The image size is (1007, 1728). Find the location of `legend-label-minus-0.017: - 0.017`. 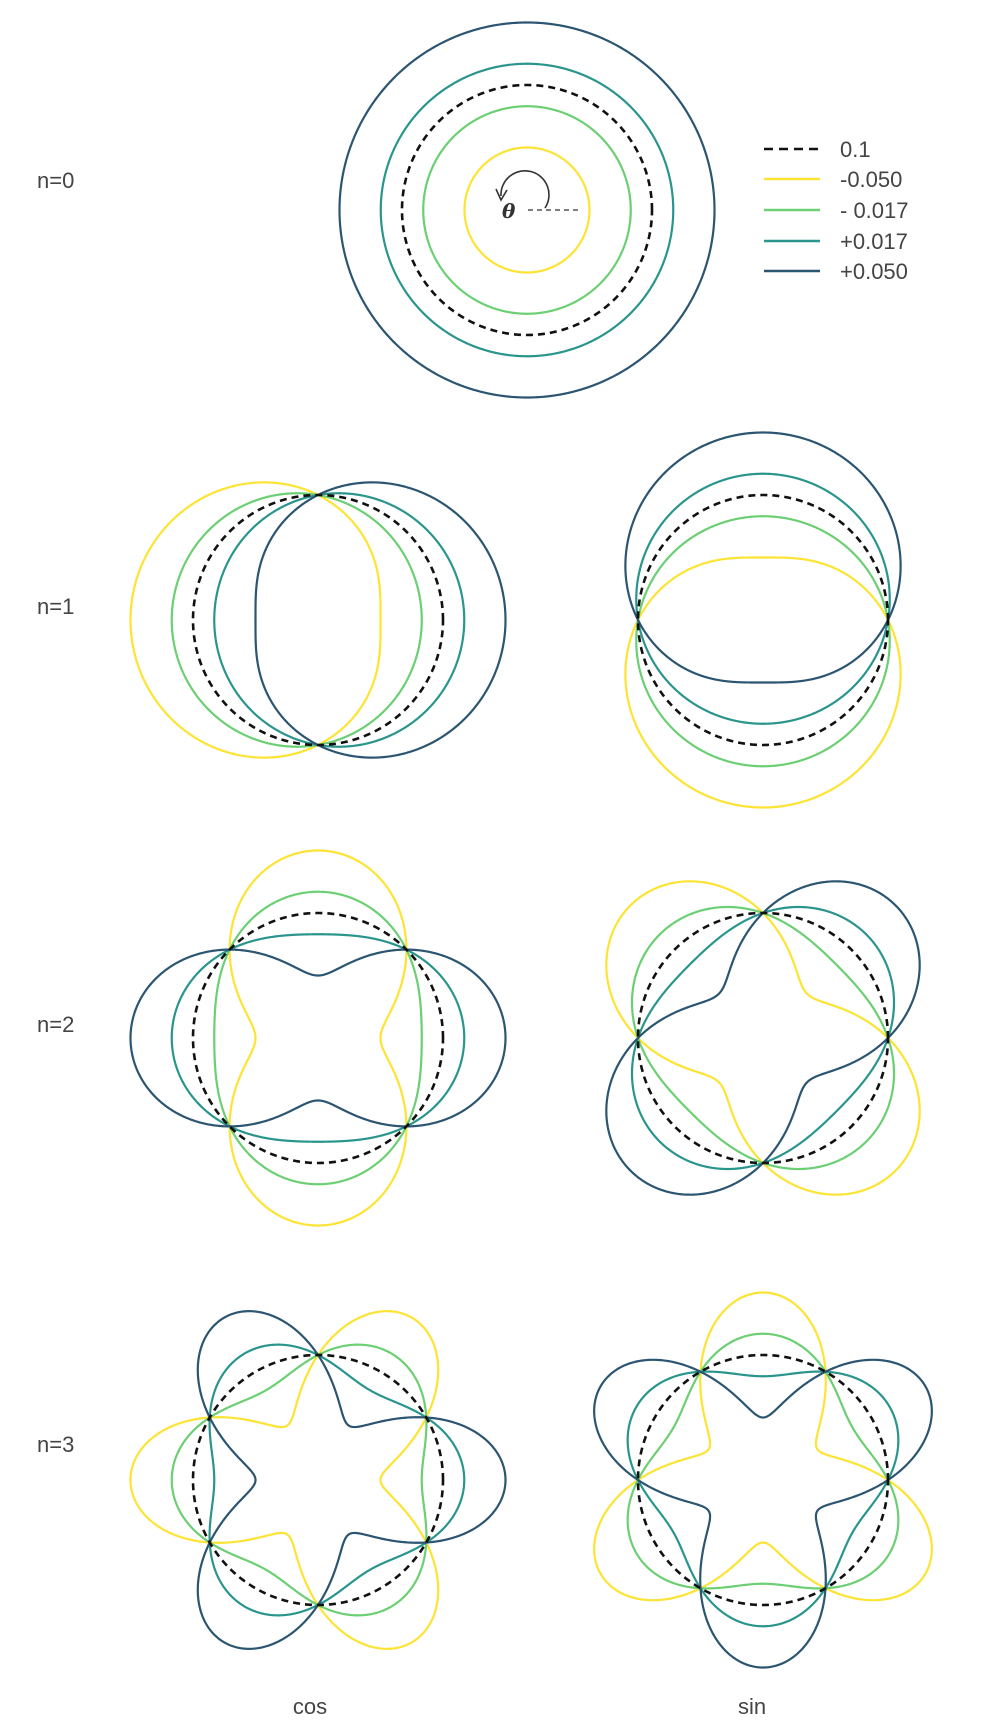

legend-label-minus-0.017: - 0.017 is located at coordinates (874, 210).